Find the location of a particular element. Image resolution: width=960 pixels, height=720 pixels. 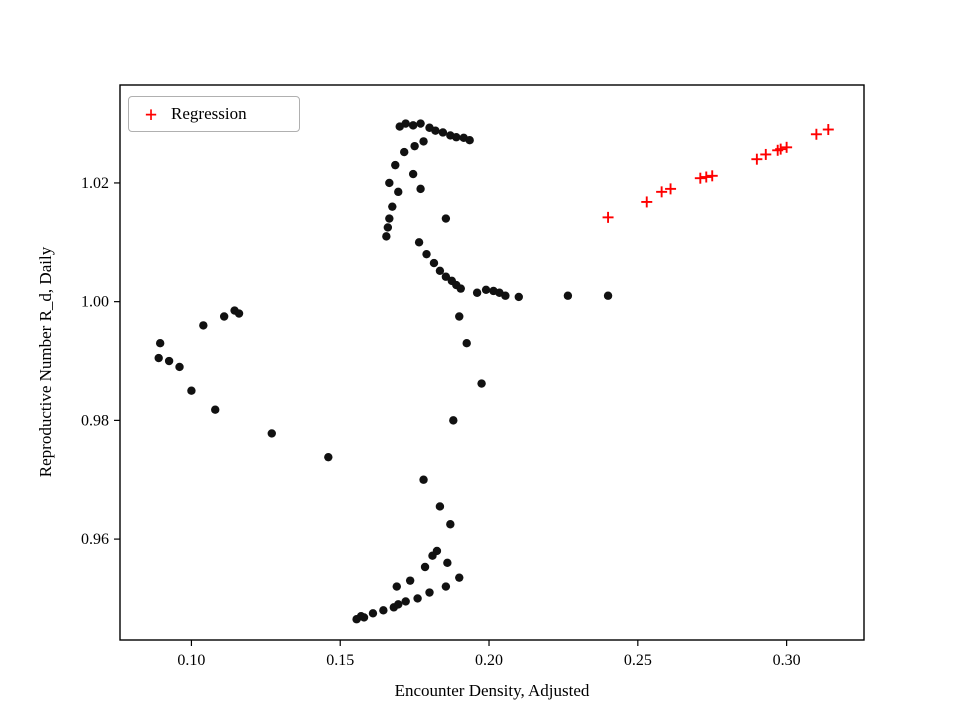

y-axis-label: Reproductive Number R_d, Daily is located at coordinates (45, 362).